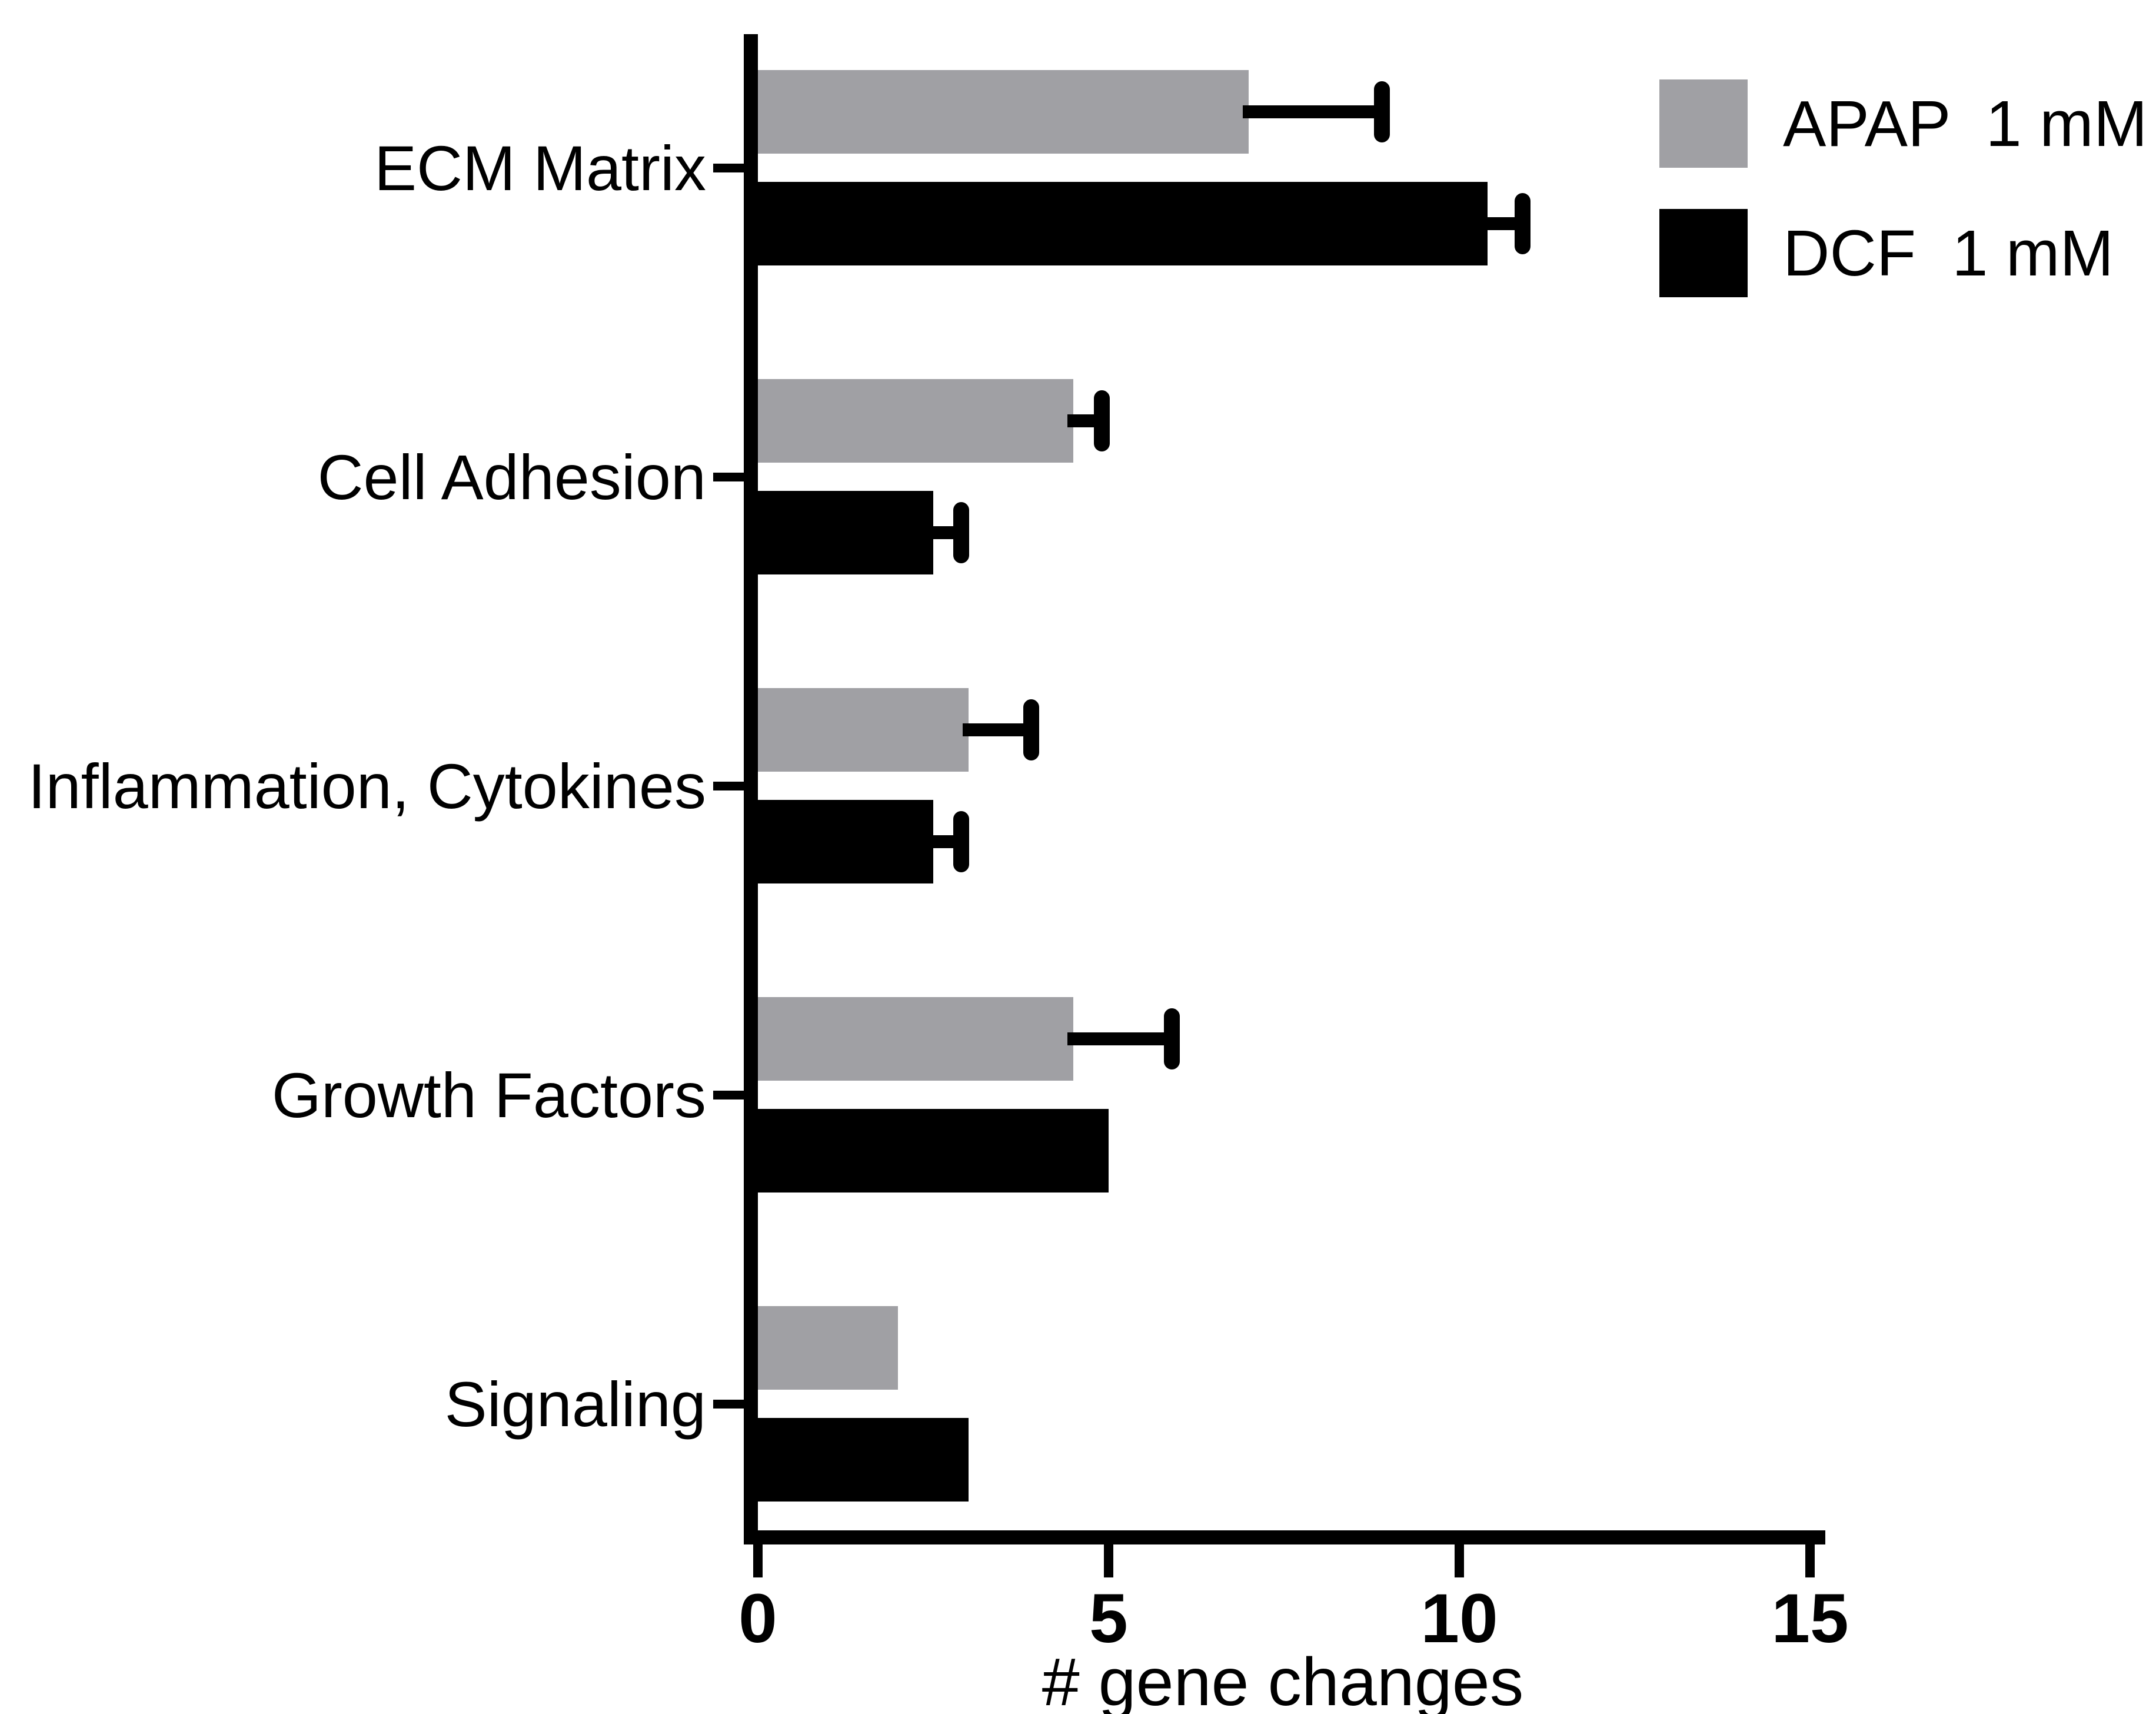  Describe the element at coordinates (1283, 1680) in the screenshot. I see `x-axis-title: # gene changes` at that location.